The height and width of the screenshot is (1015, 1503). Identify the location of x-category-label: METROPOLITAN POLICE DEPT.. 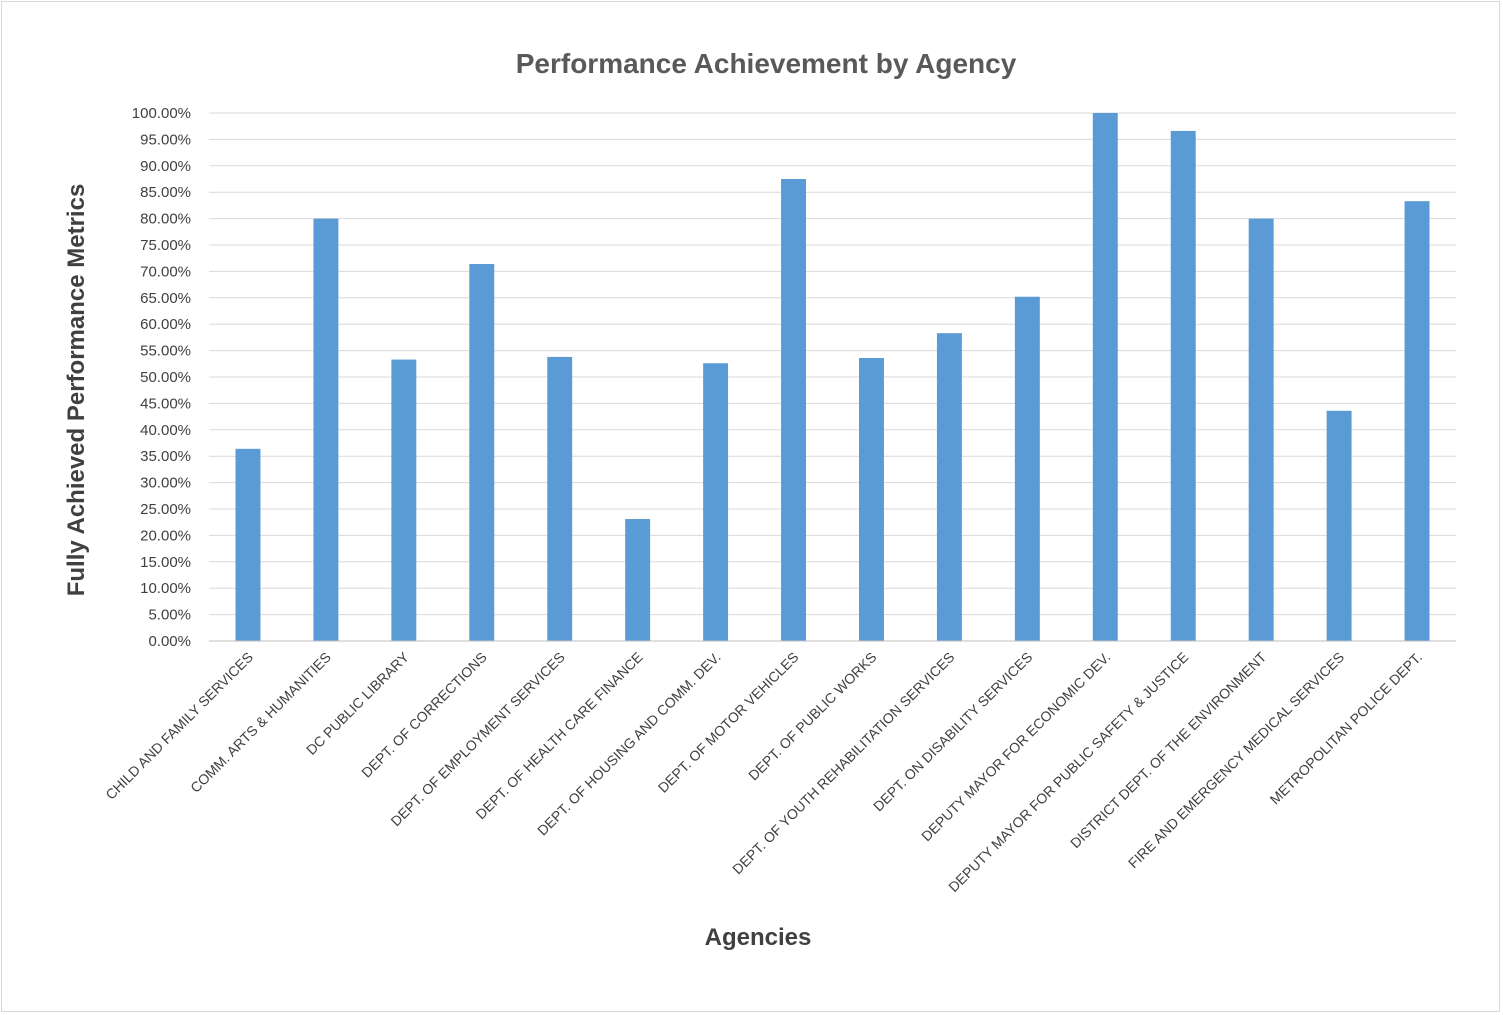
(1346, 728).